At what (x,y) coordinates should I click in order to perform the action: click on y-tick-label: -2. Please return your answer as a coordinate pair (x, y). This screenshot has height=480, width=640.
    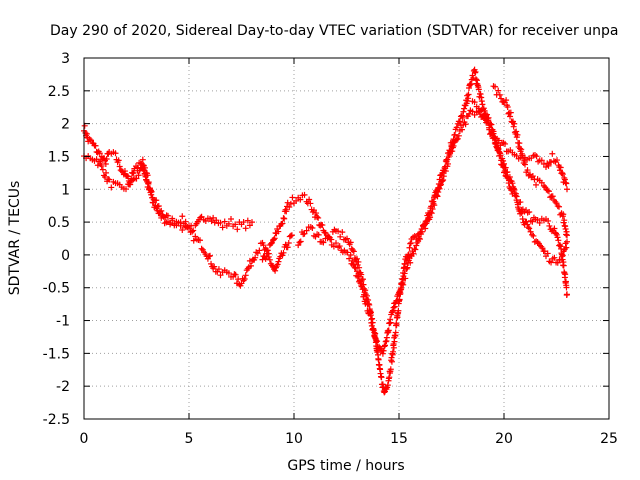
    Looking at the image, I should click on (63, 387).